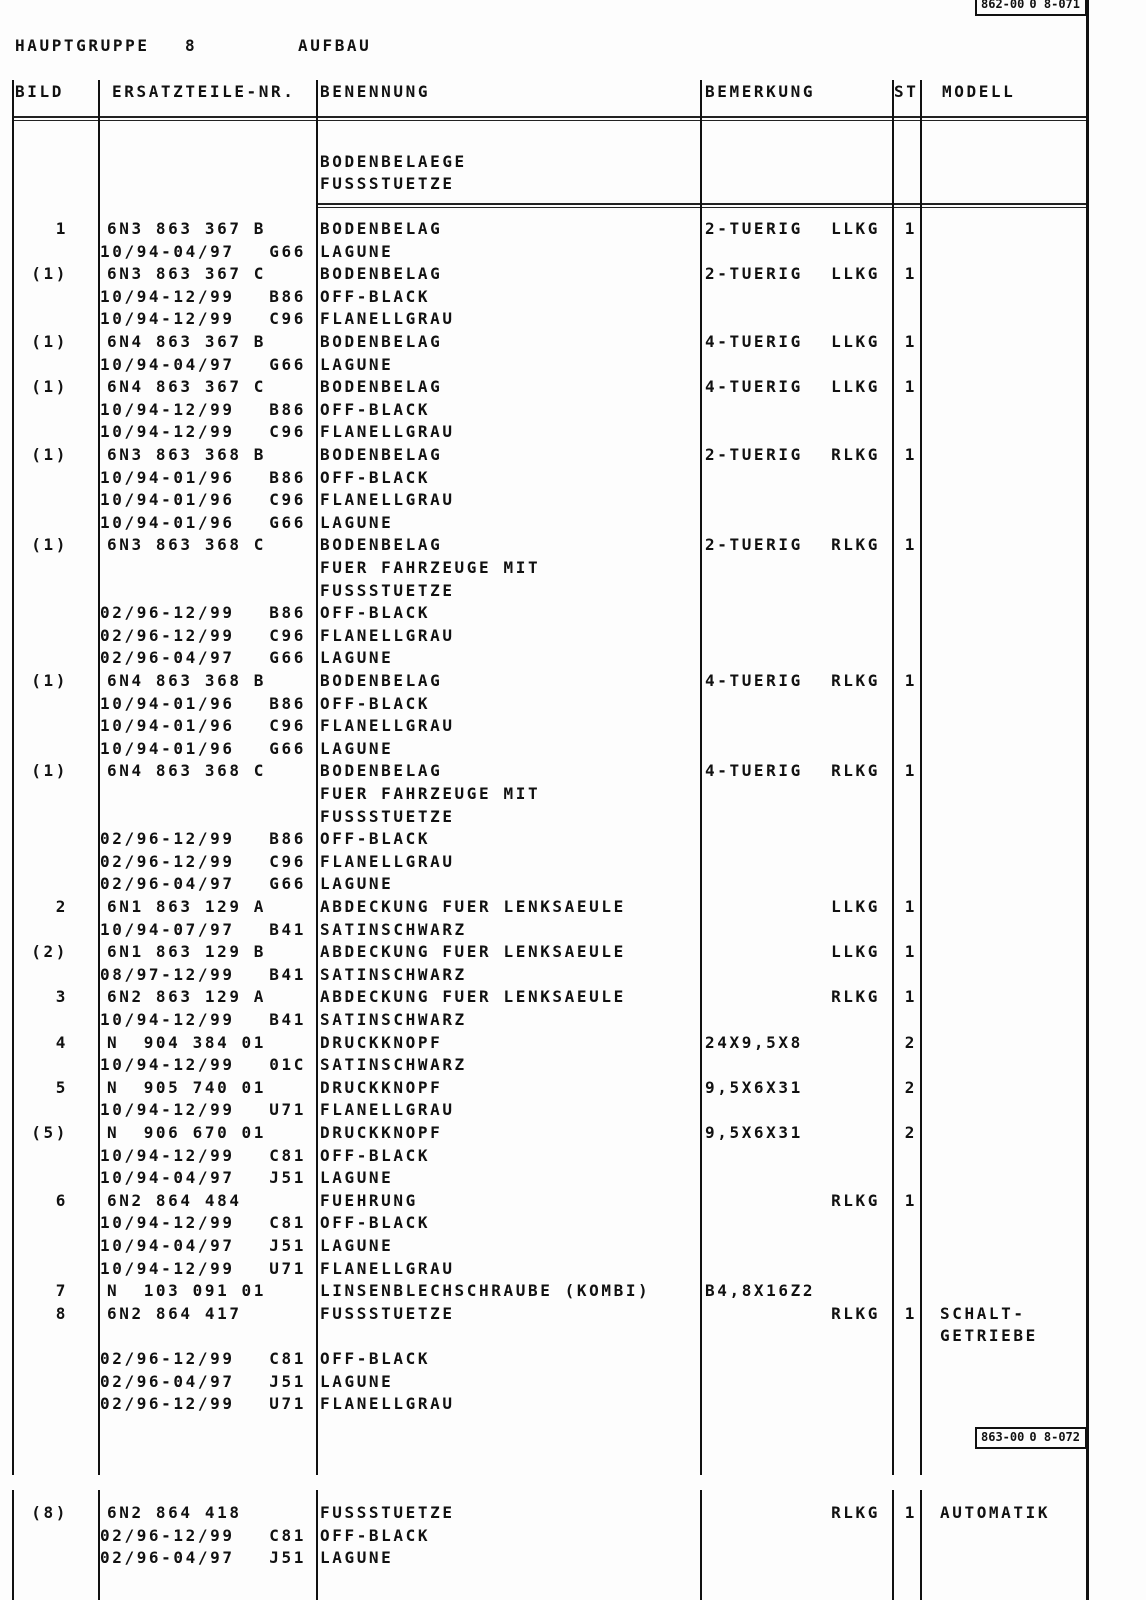 Image resolution: width=1146 pixels, height=1600 pixels. I want to click on cell-color-code: B86, so click(287, 839).